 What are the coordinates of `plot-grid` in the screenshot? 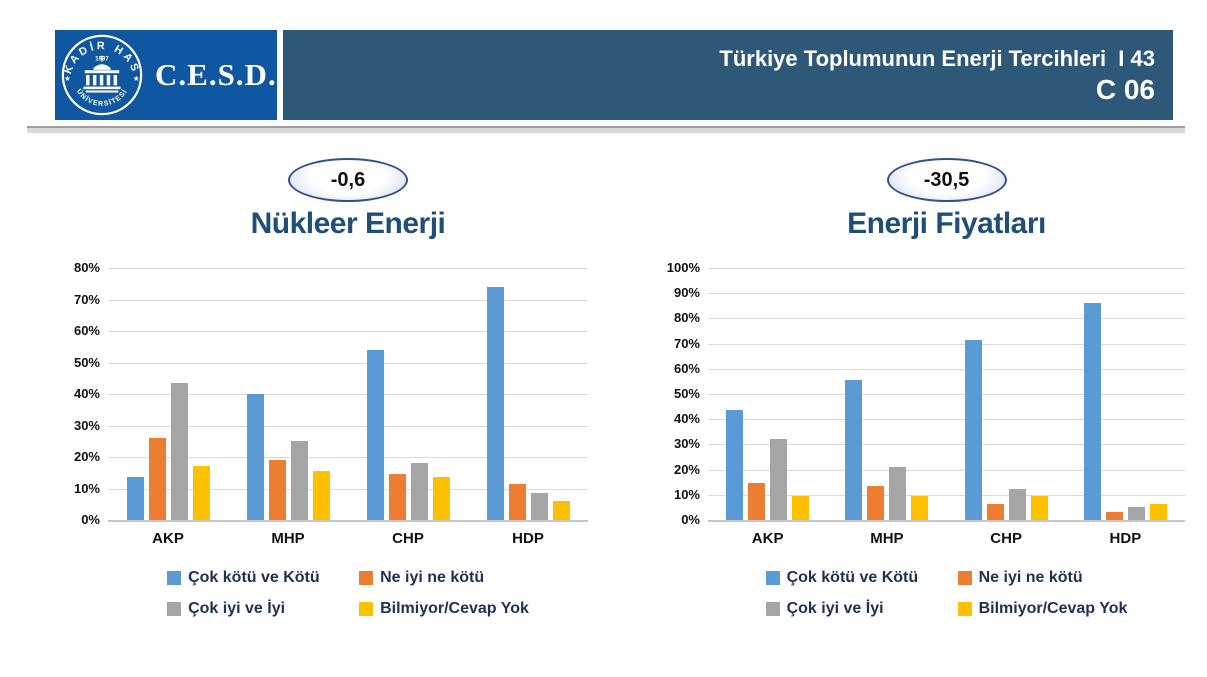 It's located at (348, 395).